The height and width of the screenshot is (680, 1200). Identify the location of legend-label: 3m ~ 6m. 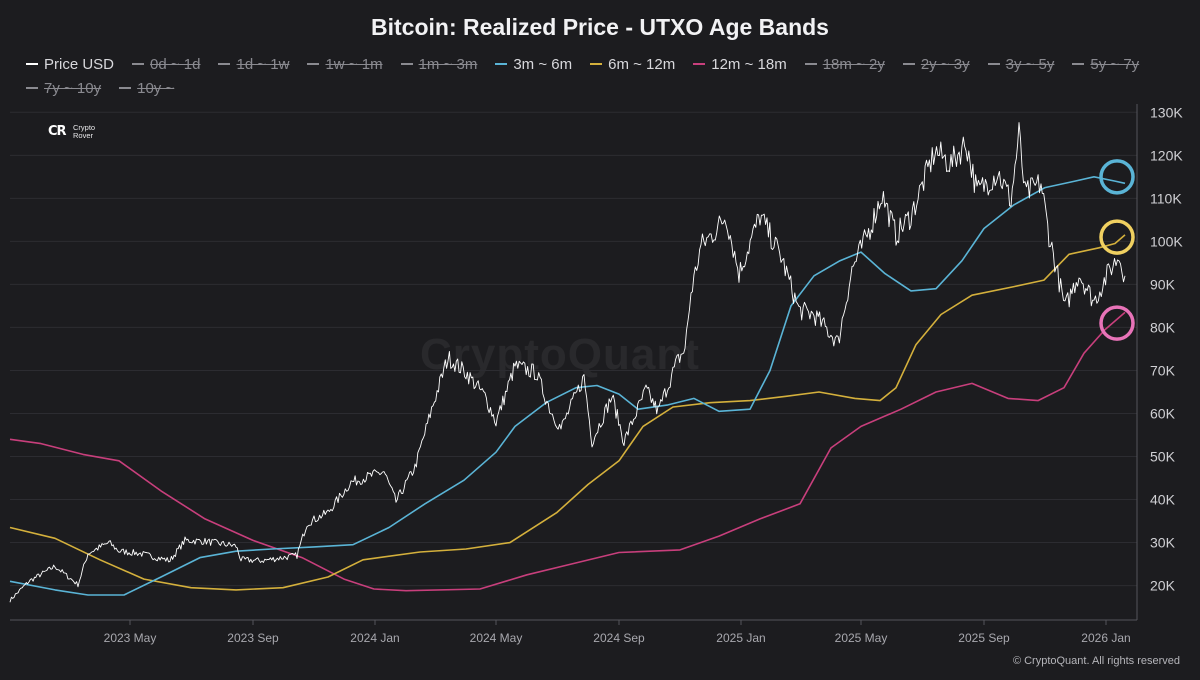
(543, 64).